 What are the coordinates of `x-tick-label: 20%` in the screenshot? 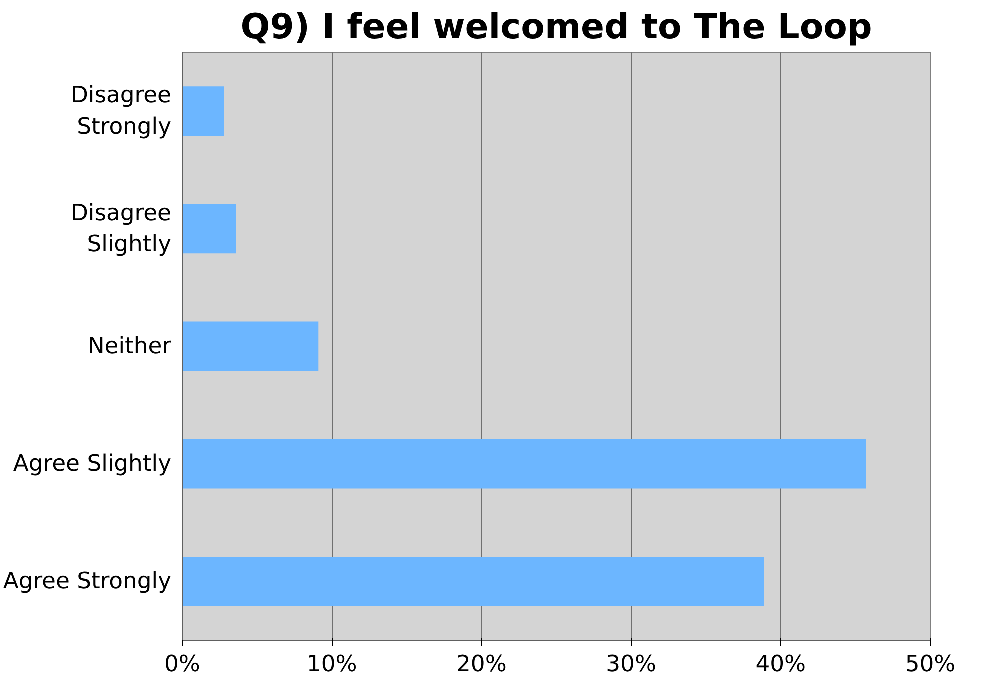 It's located at (481, 665).